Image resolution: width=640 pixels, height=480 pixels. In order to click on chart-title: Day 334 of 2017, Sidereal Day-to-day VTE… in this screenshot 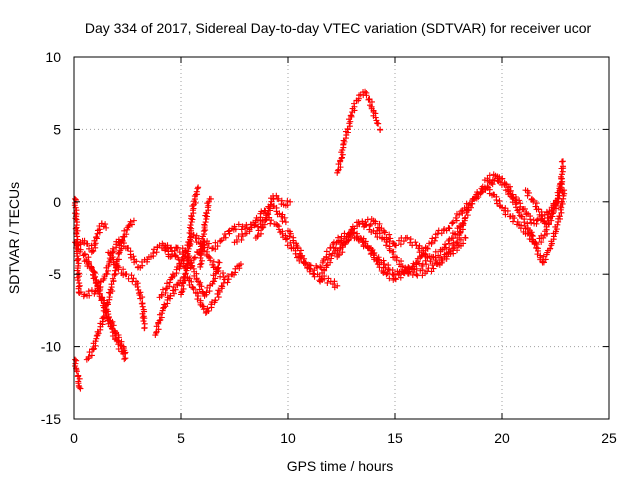, I will do `click(338, 28)`.